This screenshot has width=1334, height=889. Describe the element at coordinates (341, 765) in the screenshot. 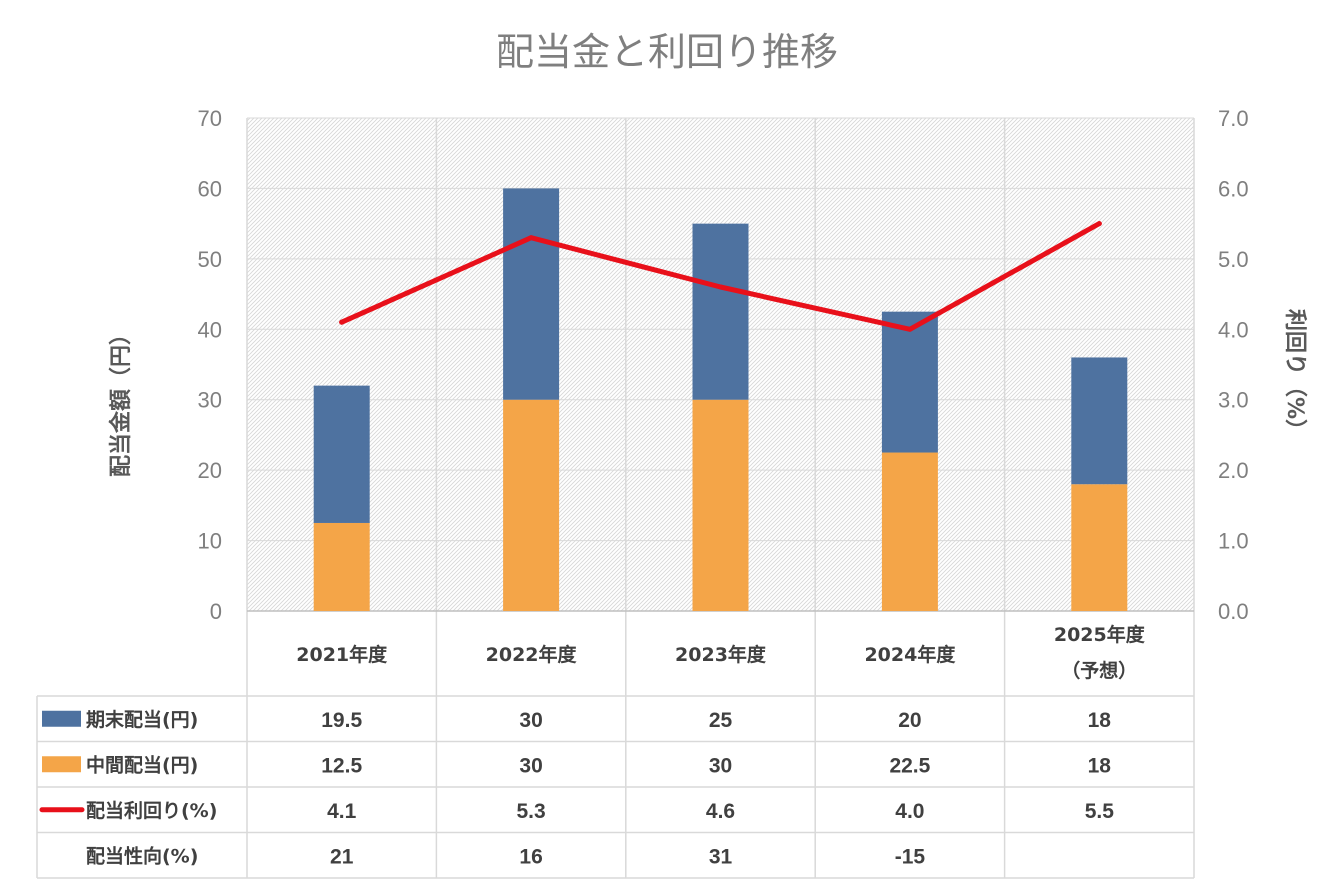

I see `table-cell: 12.5` at that location.